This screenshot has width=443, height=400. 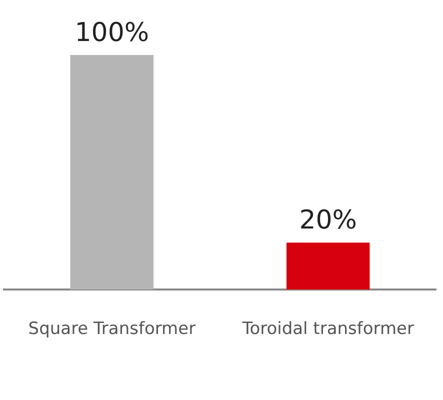 What do you see at coordinates (327, 329) in the screenshot?
I see `x-tick-label: Toroidal transformer` at bounding box center [327, 329].